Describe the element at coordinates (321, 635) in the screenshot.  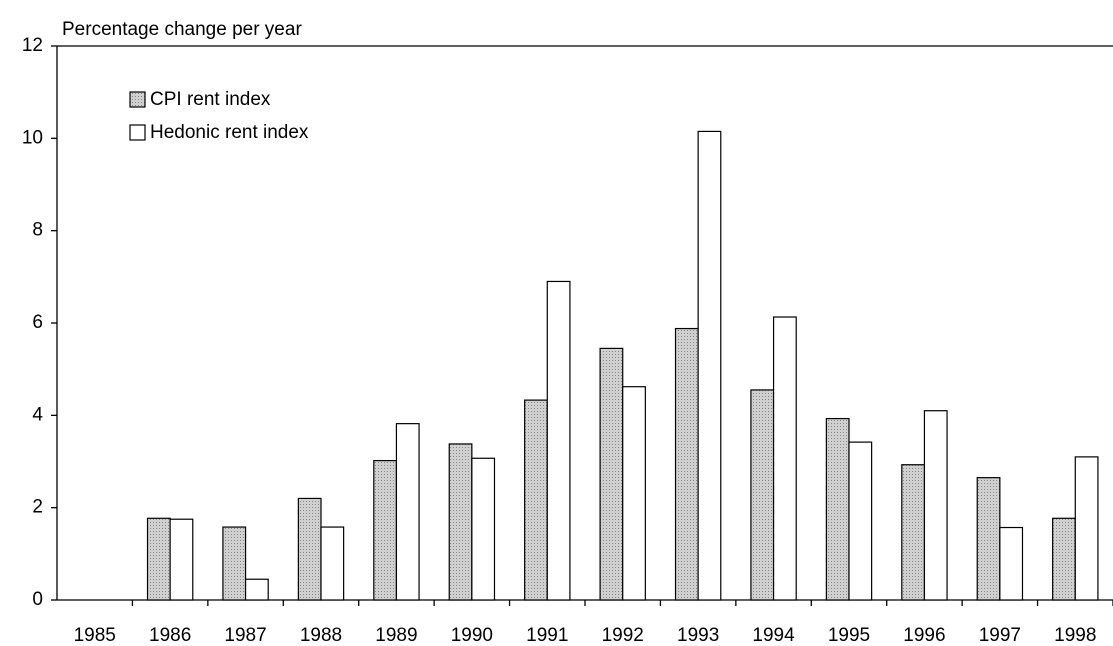
I see `x-tick-label: 1988` at that location.